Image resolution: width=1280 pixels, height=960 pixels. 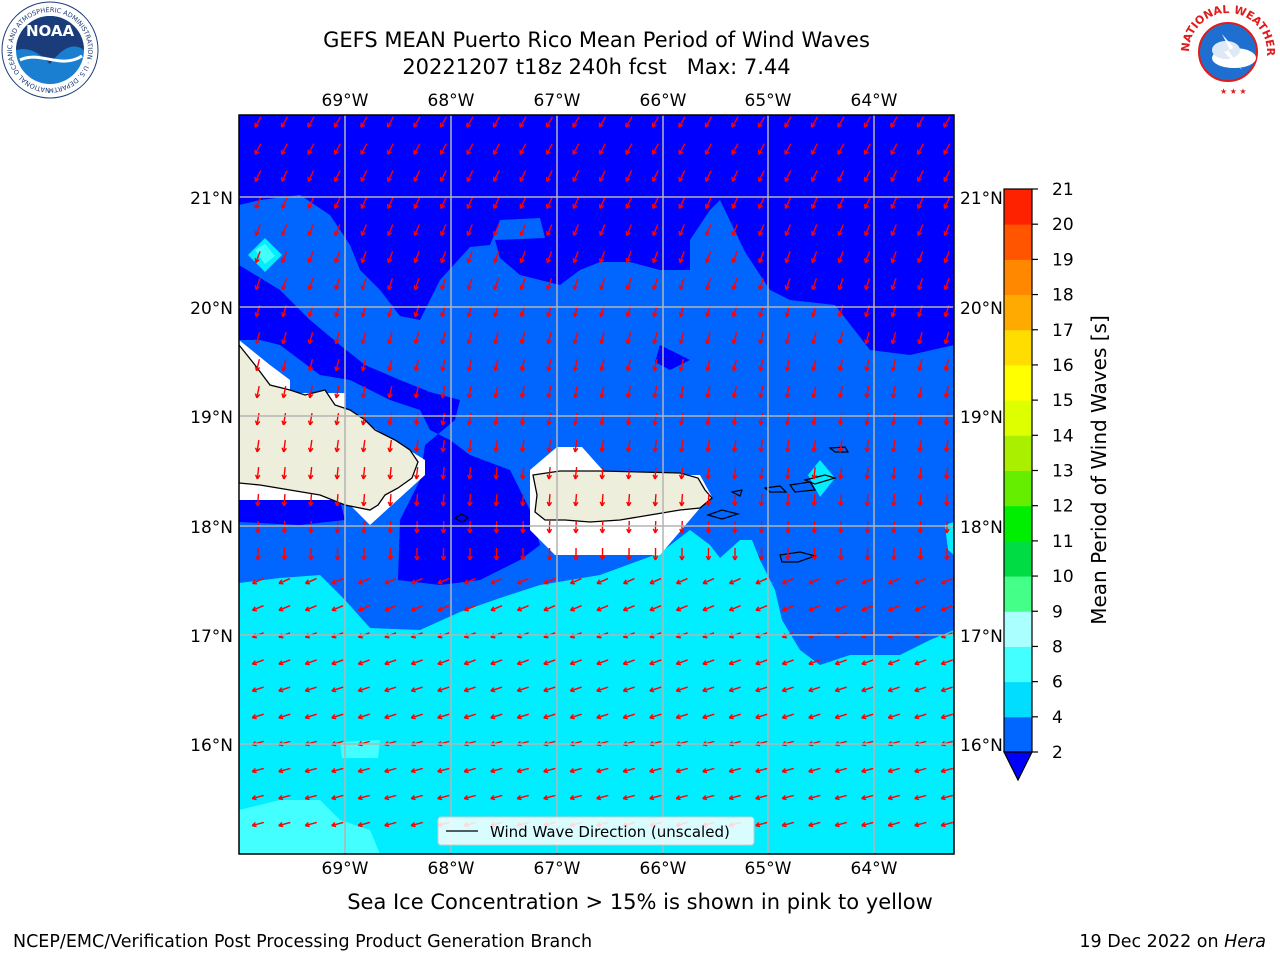 I want to click on colorbar-tick-label: 6, so click(x=1057, y=683).